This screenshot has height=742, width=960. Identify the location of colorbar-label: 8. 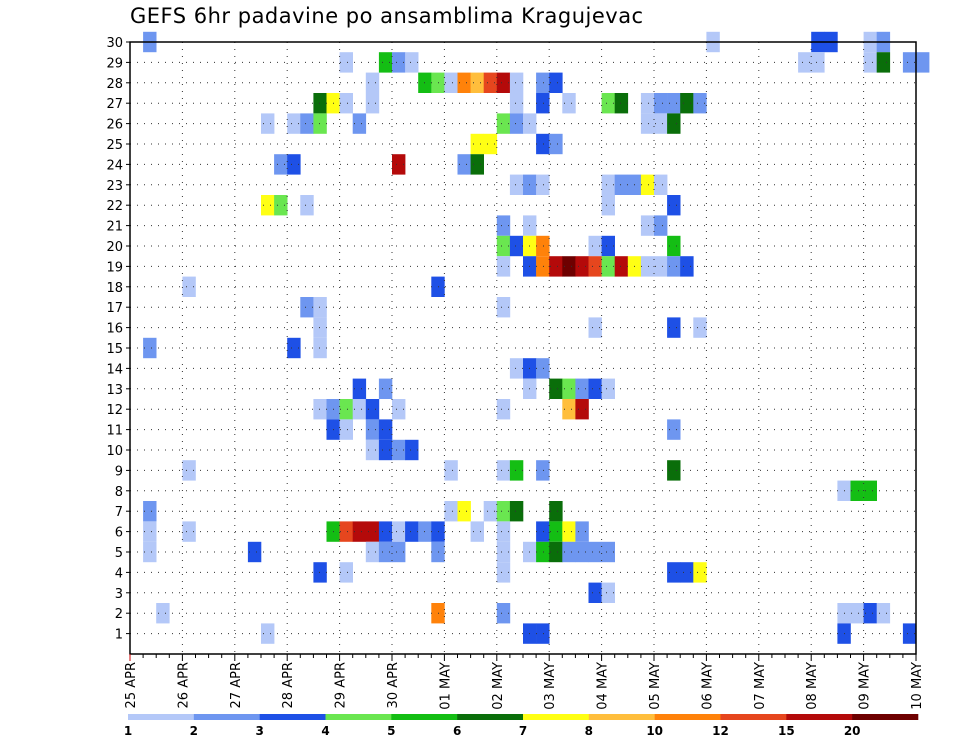
(589, 731).